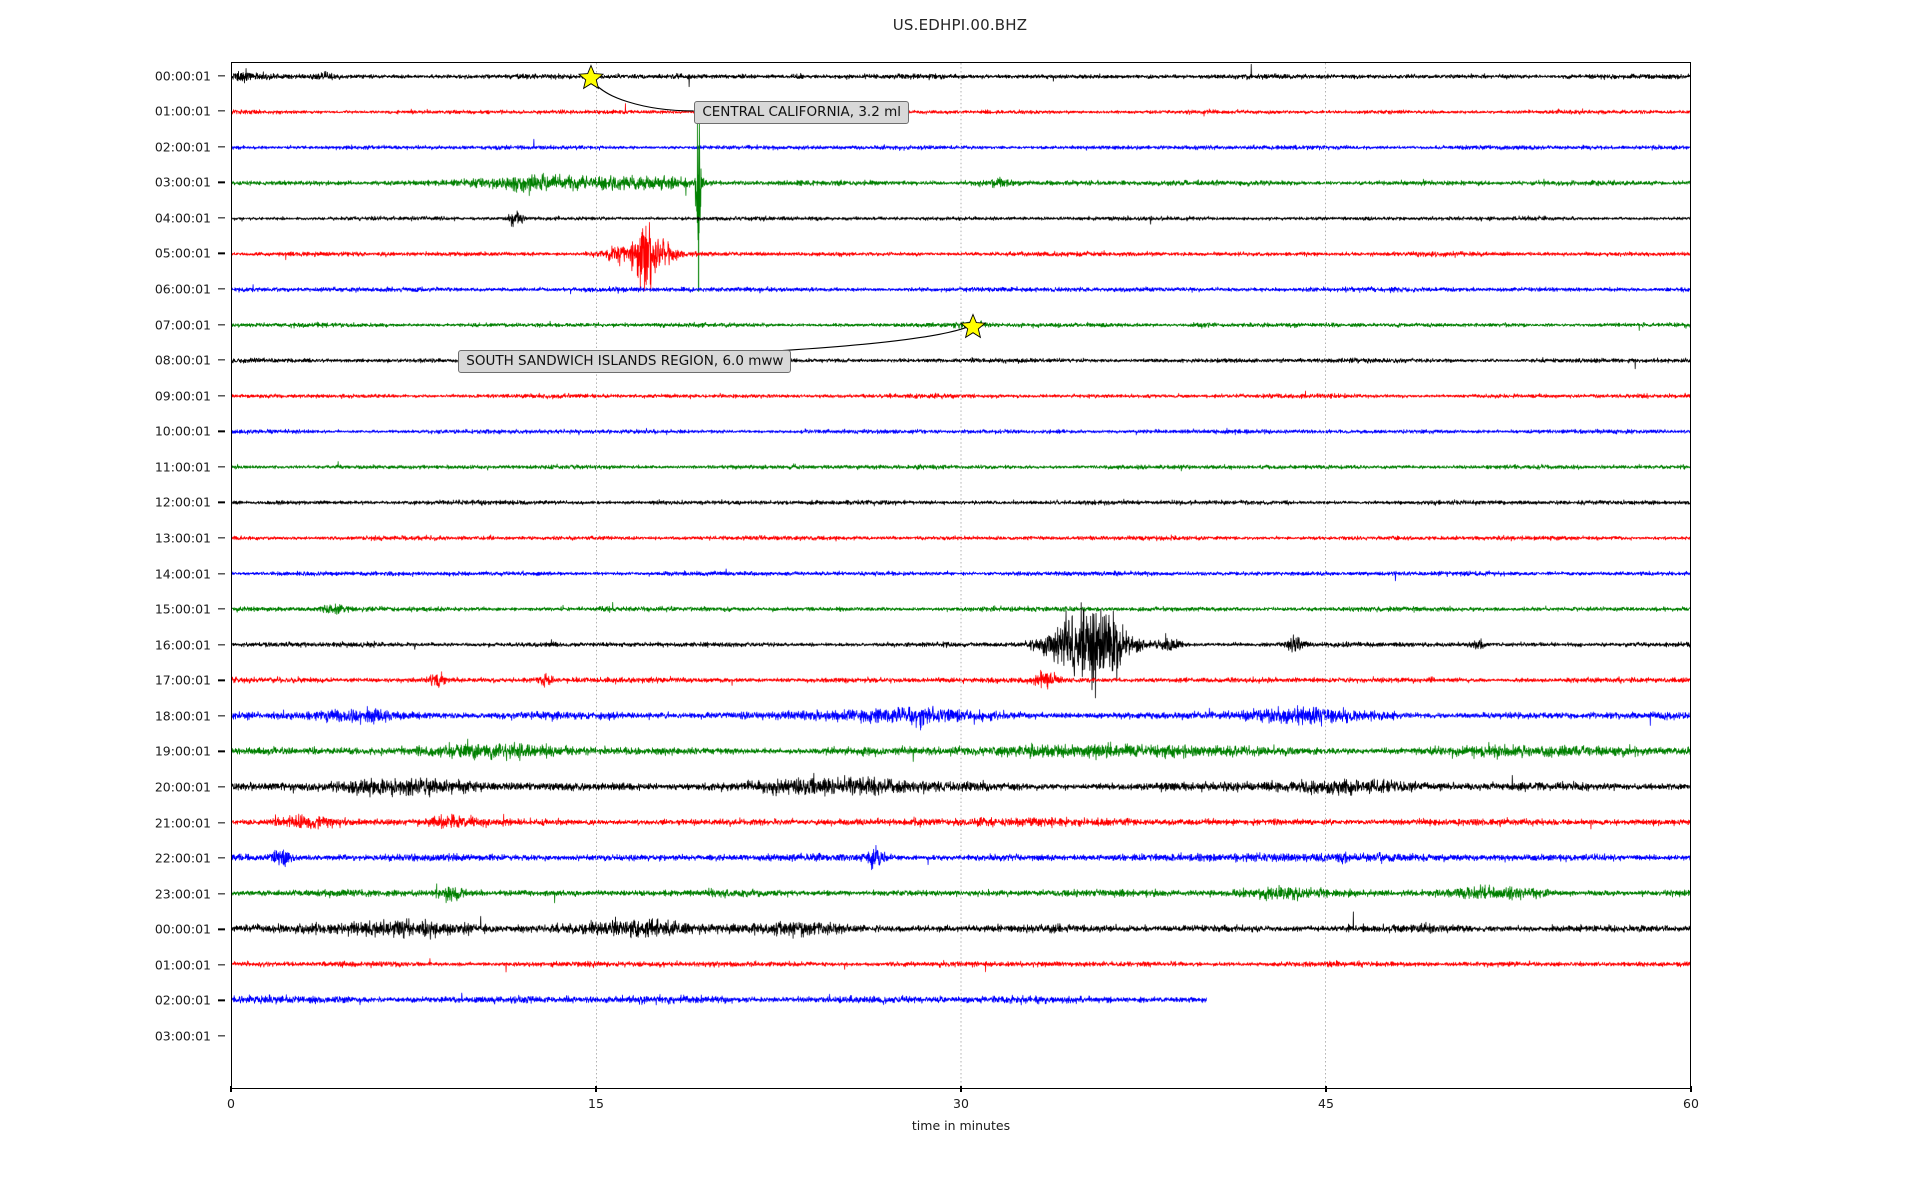 Image resolution: width=1920 pixels, height=1200 pixels. I want to click on y-axis-tick-label: 04:00:01, so click(182, 218).